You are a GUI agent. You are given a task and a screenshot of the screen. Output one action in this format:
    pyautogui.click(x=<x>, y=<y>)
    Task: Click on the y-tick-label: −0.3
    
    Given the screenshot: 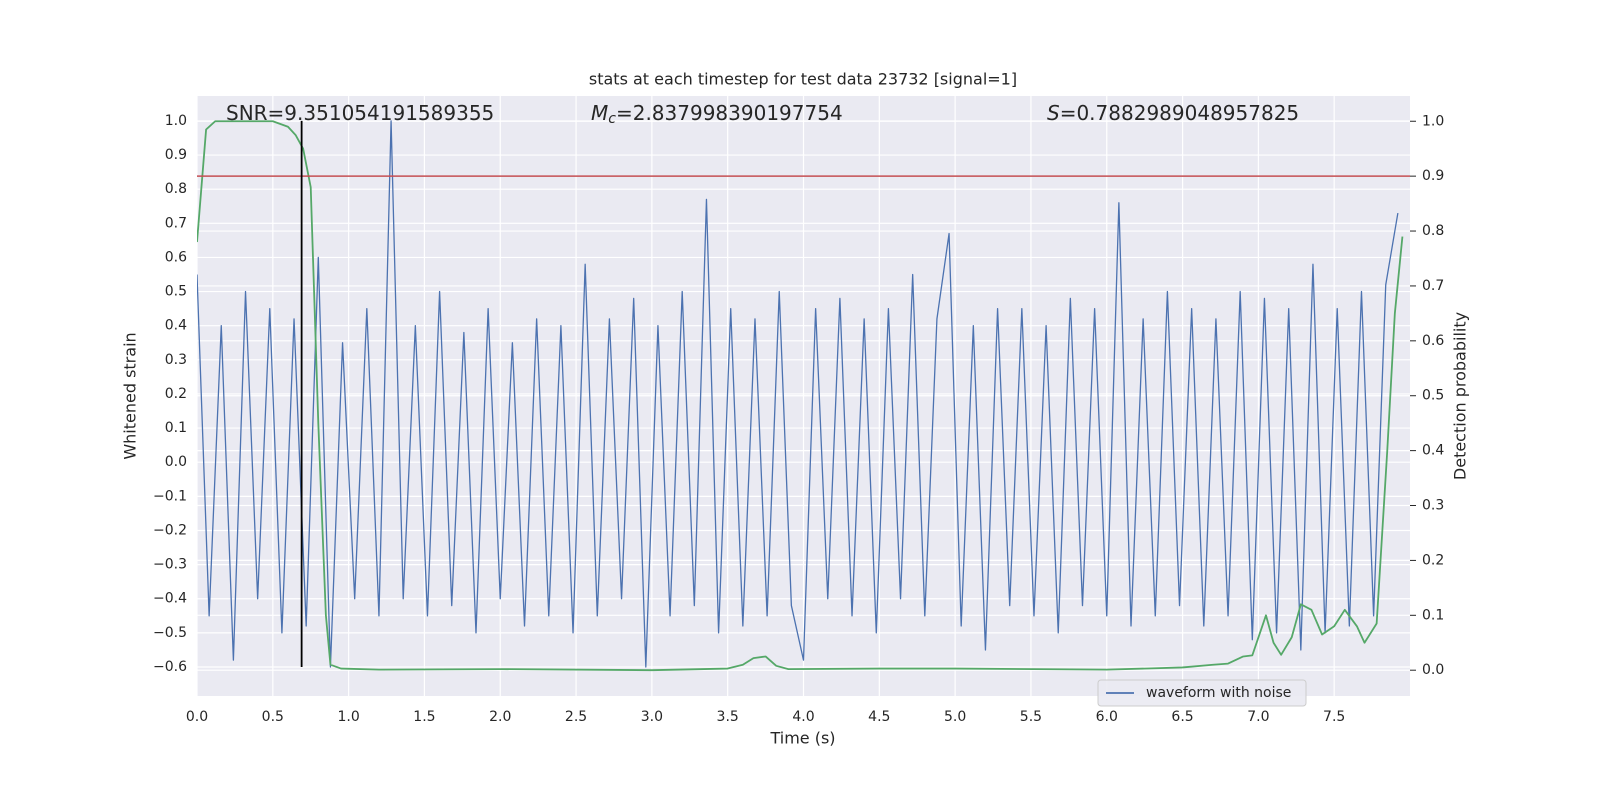 What is the action you would take?
    pyautogui.click(x=170, y=565)
    